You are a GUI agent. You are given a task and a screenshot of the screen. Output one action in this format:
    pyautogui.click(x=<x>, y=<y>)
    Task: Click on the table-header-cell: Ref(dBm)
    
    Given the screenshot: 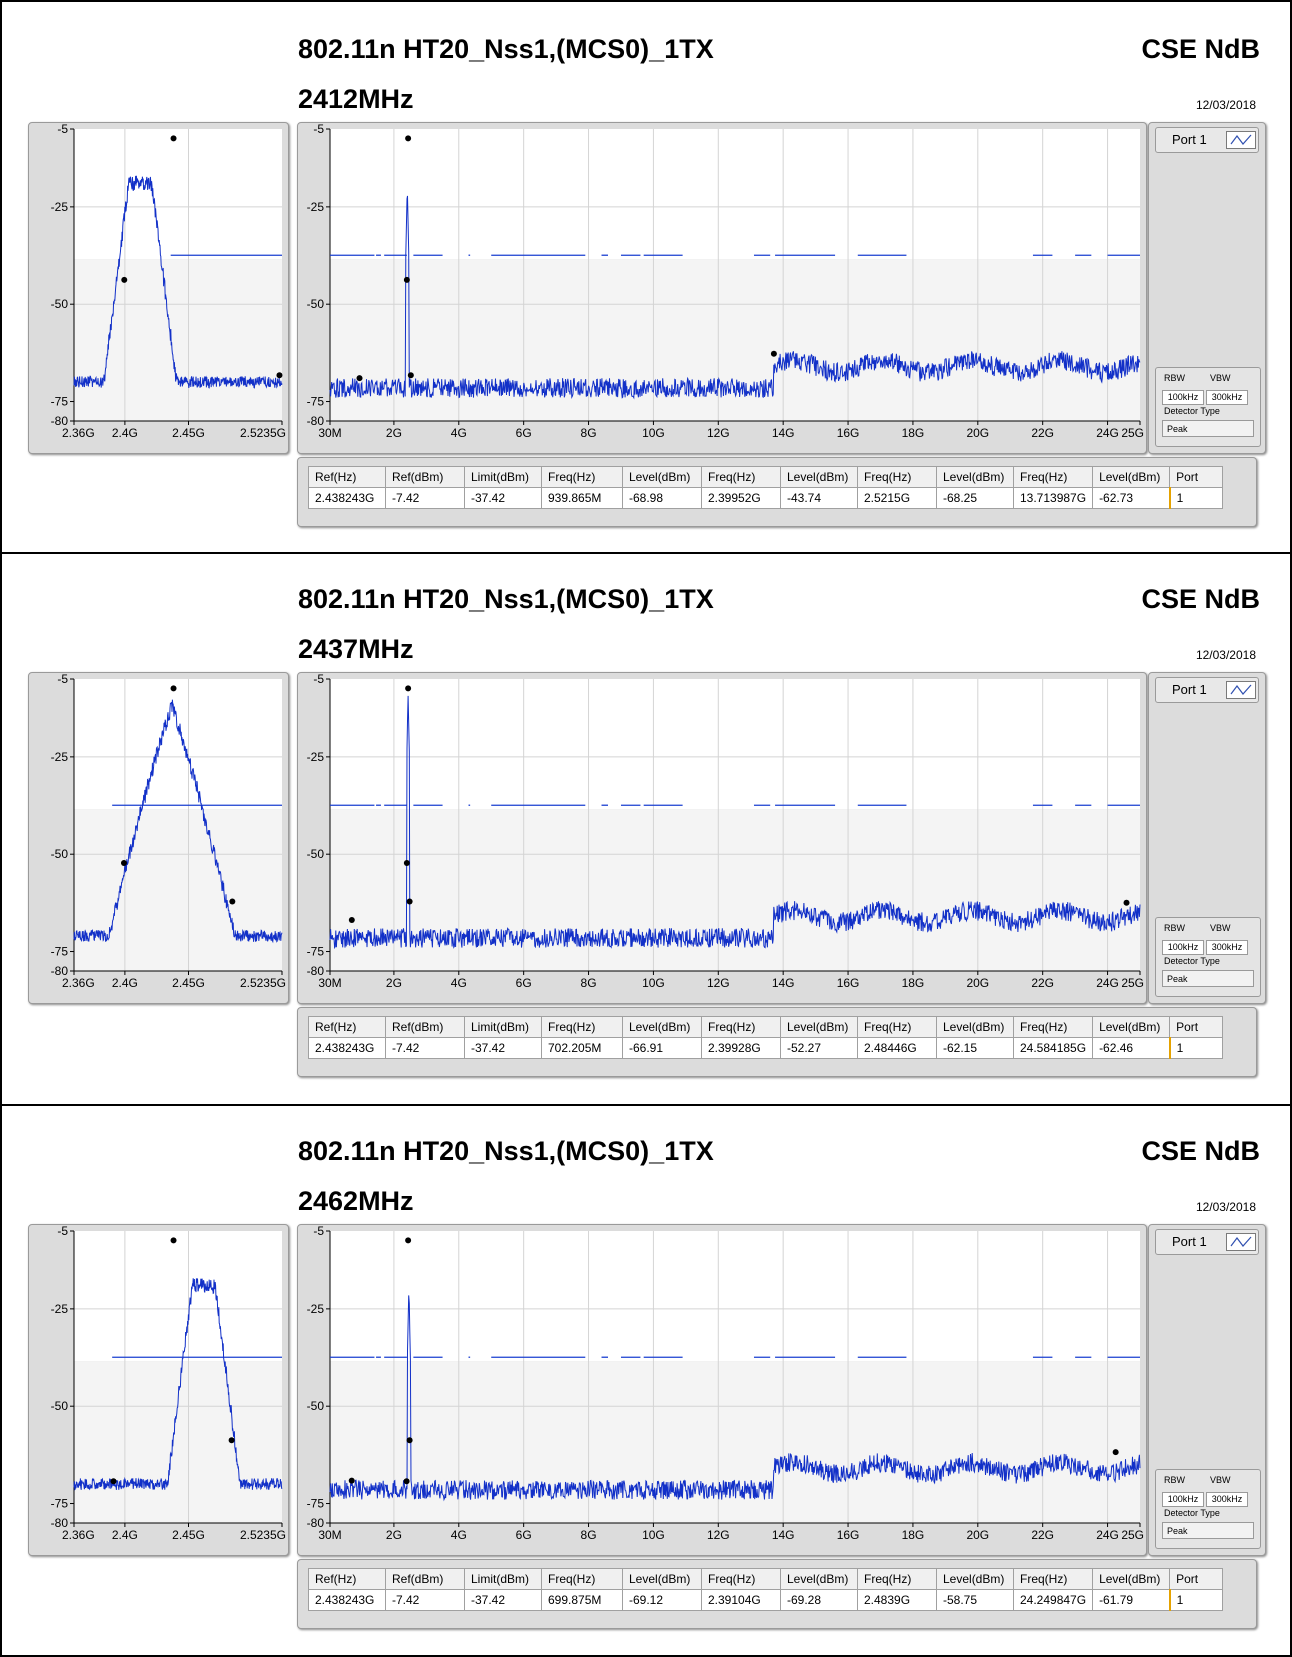 What is the action you would take?
    pyautogui.click(x=425, y=1579)
    